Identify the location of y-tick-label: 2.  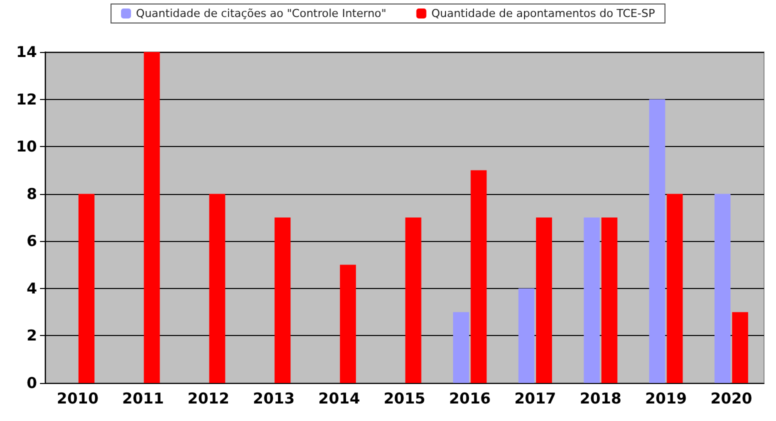
(31, 335).